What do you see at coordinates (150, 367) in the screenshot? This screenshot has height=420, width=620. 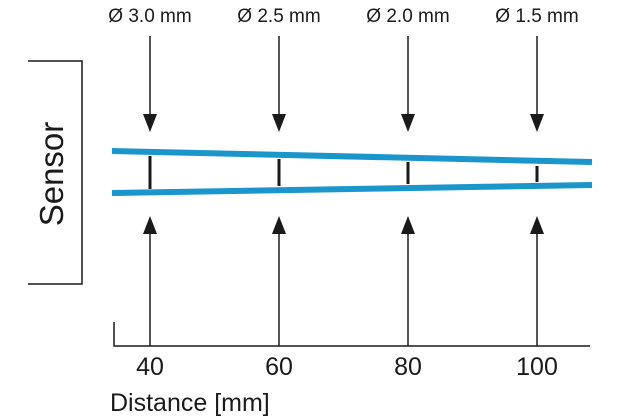 I see `distance-tick-label: 40` at bounding box center [150, 367].